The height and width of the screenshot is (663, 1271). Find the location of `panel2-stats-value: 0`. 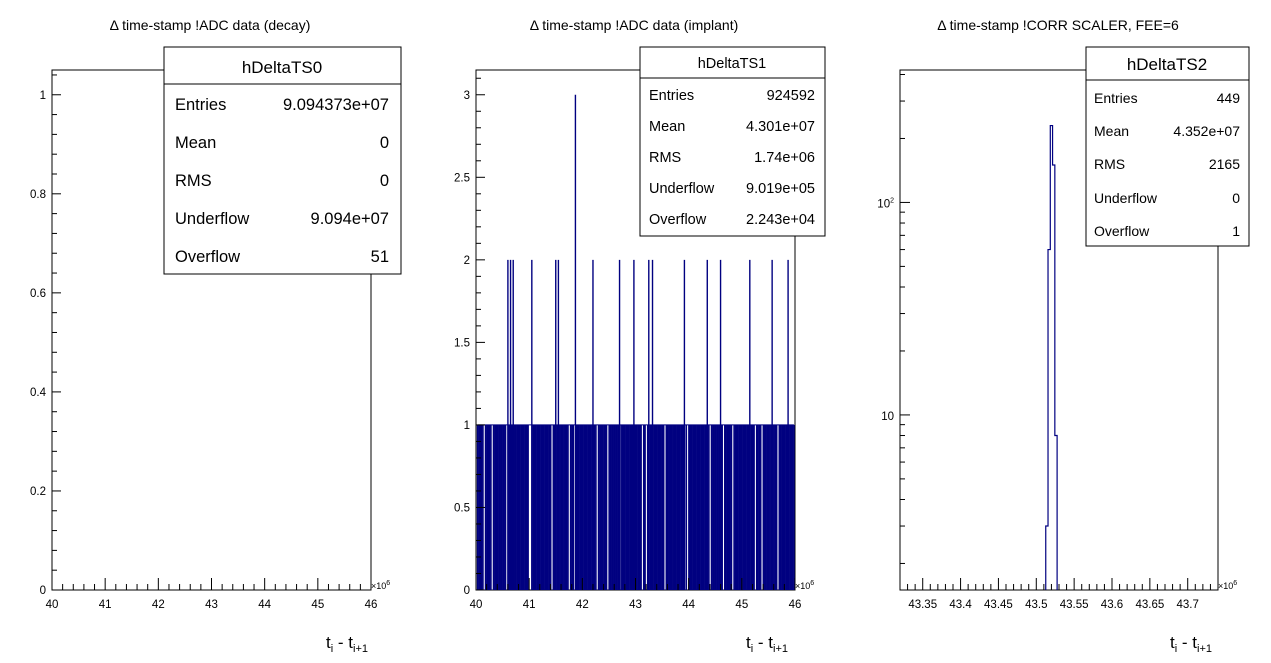

panel2-stats-value: 0 is located at coordinates (1236, 198).